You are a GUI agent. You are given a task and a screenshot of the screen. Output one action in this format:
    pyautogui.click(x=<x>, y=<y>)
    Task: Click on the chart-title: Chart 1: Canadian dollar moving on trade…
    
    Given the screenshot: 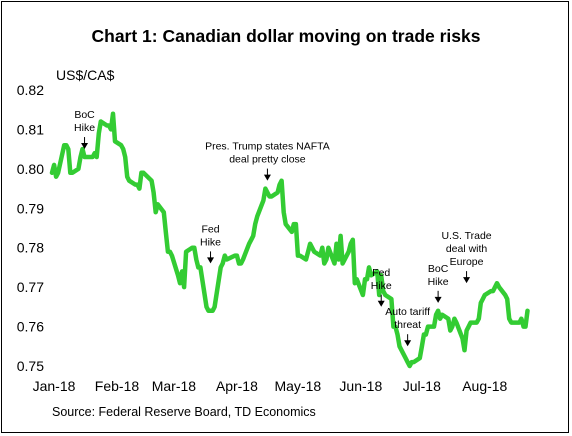 What is the action you would take?
    pyautogui.click(x=286, y=36)
    